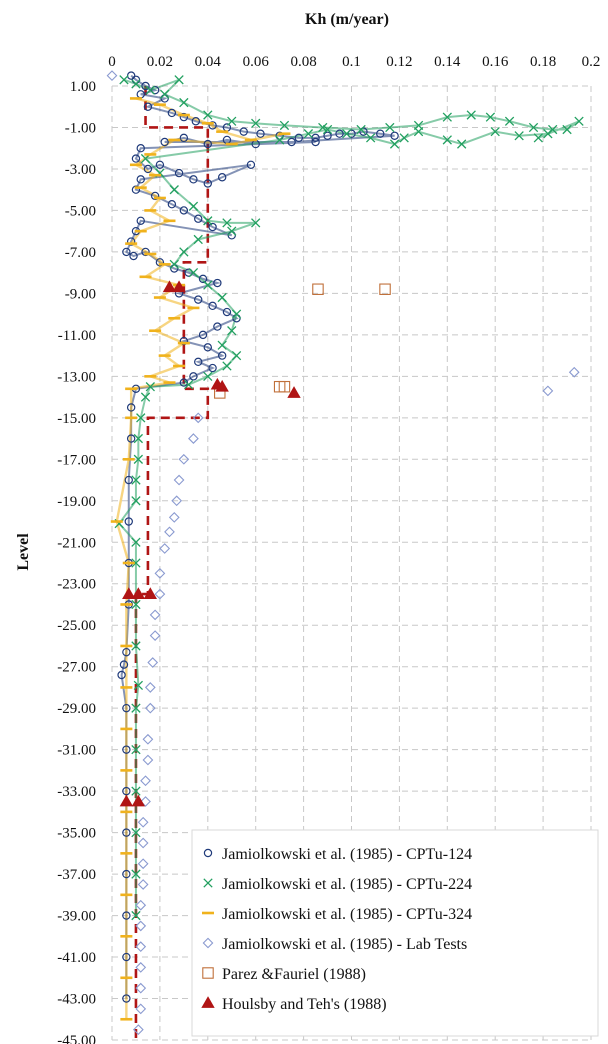  What do you see at coordinates (76, 419) in the screenshot?
I see `y-tick-label: -15.00` at bounding box center [76, 419].